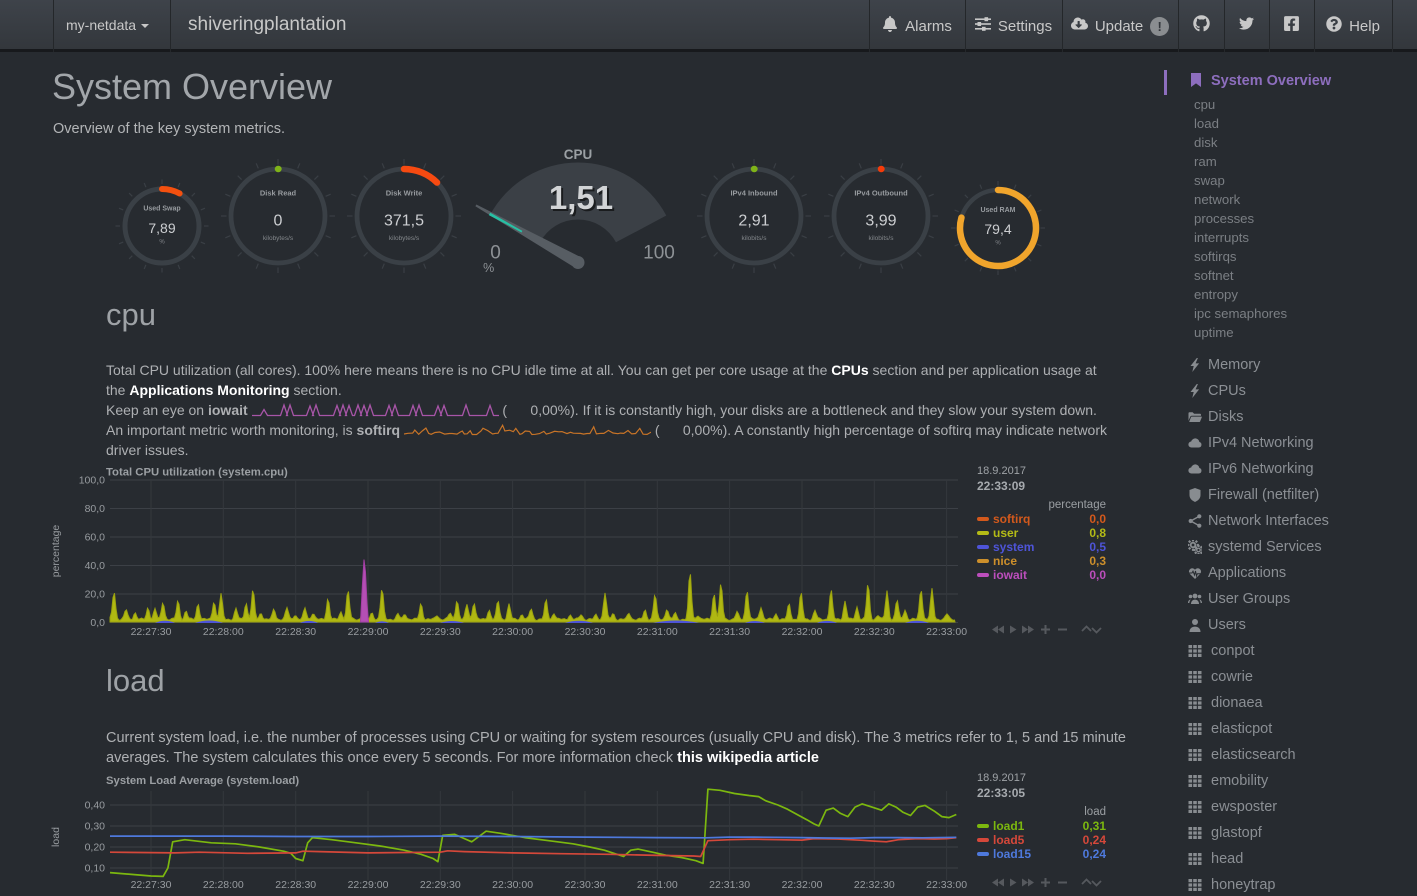 The image size is (1417, 896). What do you see at coordinates (95, 595) in the screenshot?
I see `svg-text: 20,0` at bounding box center [95, 595].